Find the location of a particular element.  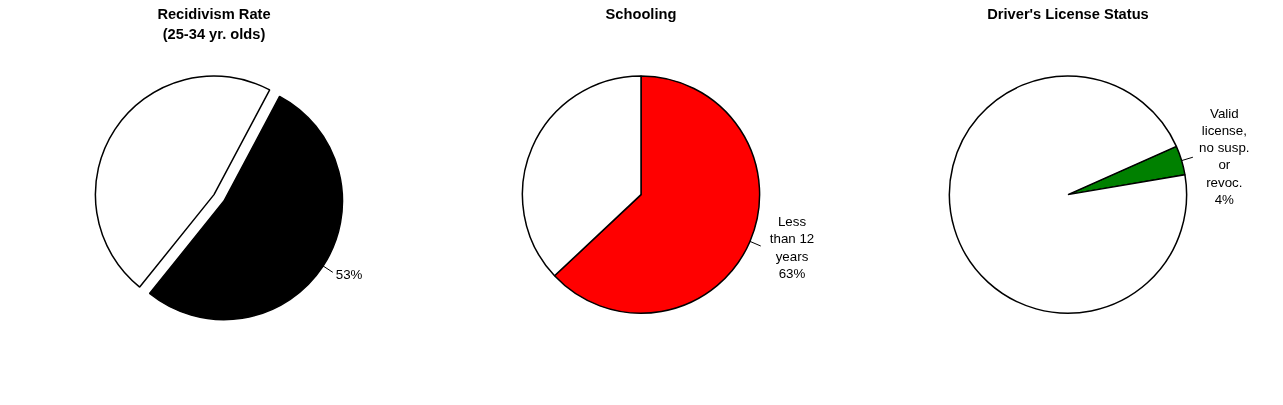

slice-label: Valid license, no susp. or revoc. is located at coordinates (1224, 147).